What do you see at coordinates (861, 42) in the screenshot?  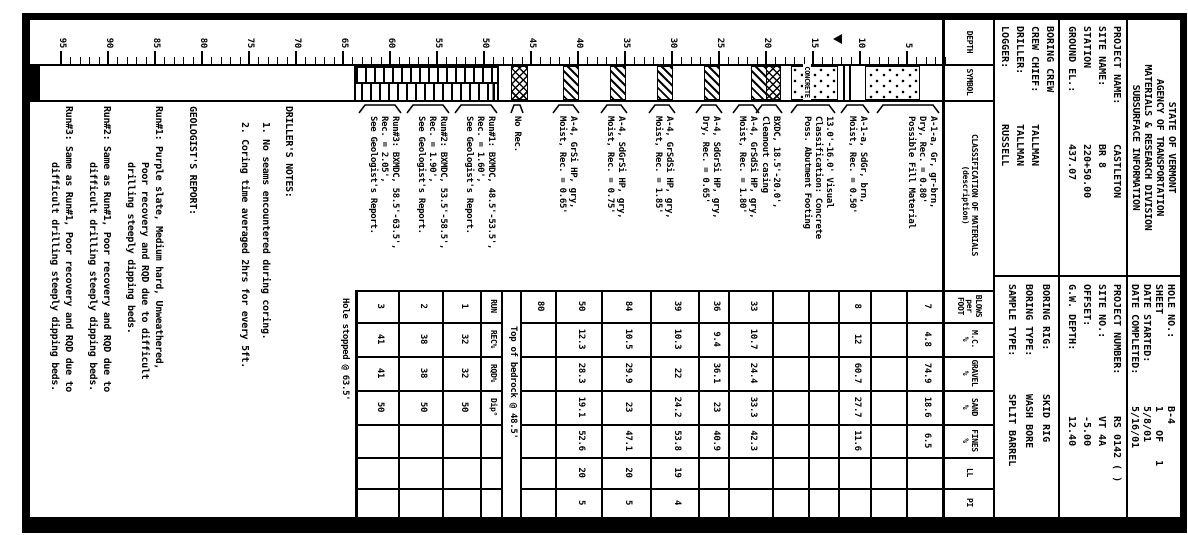 I see `ruler-depth-label: 10` at bounding box center [861, 42].